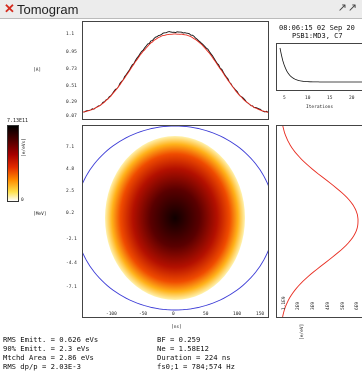 This screenshot has width=362, height=374. I want to click on stat-duration: Duration = 224 ns, so click(194, 357).